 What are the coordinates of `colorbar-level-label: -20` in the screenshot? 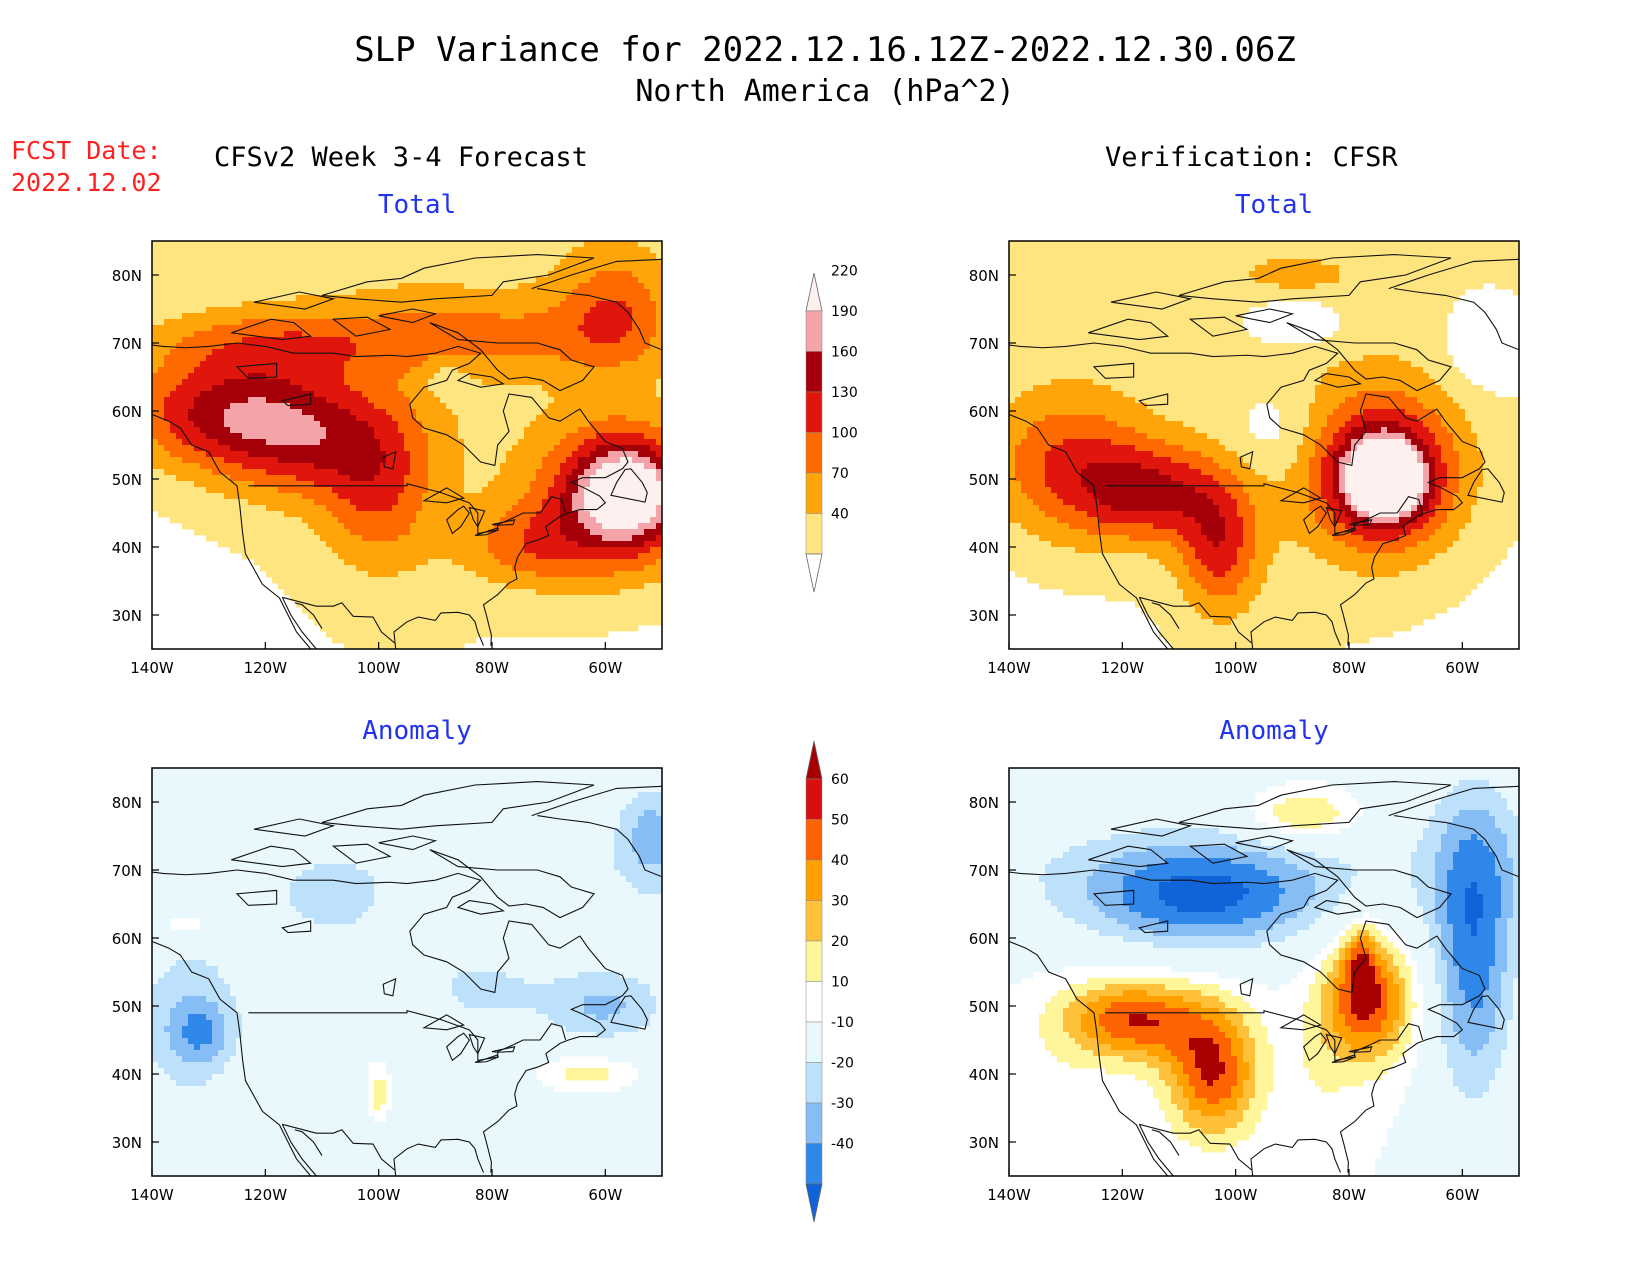 It's located at (842, 1064).